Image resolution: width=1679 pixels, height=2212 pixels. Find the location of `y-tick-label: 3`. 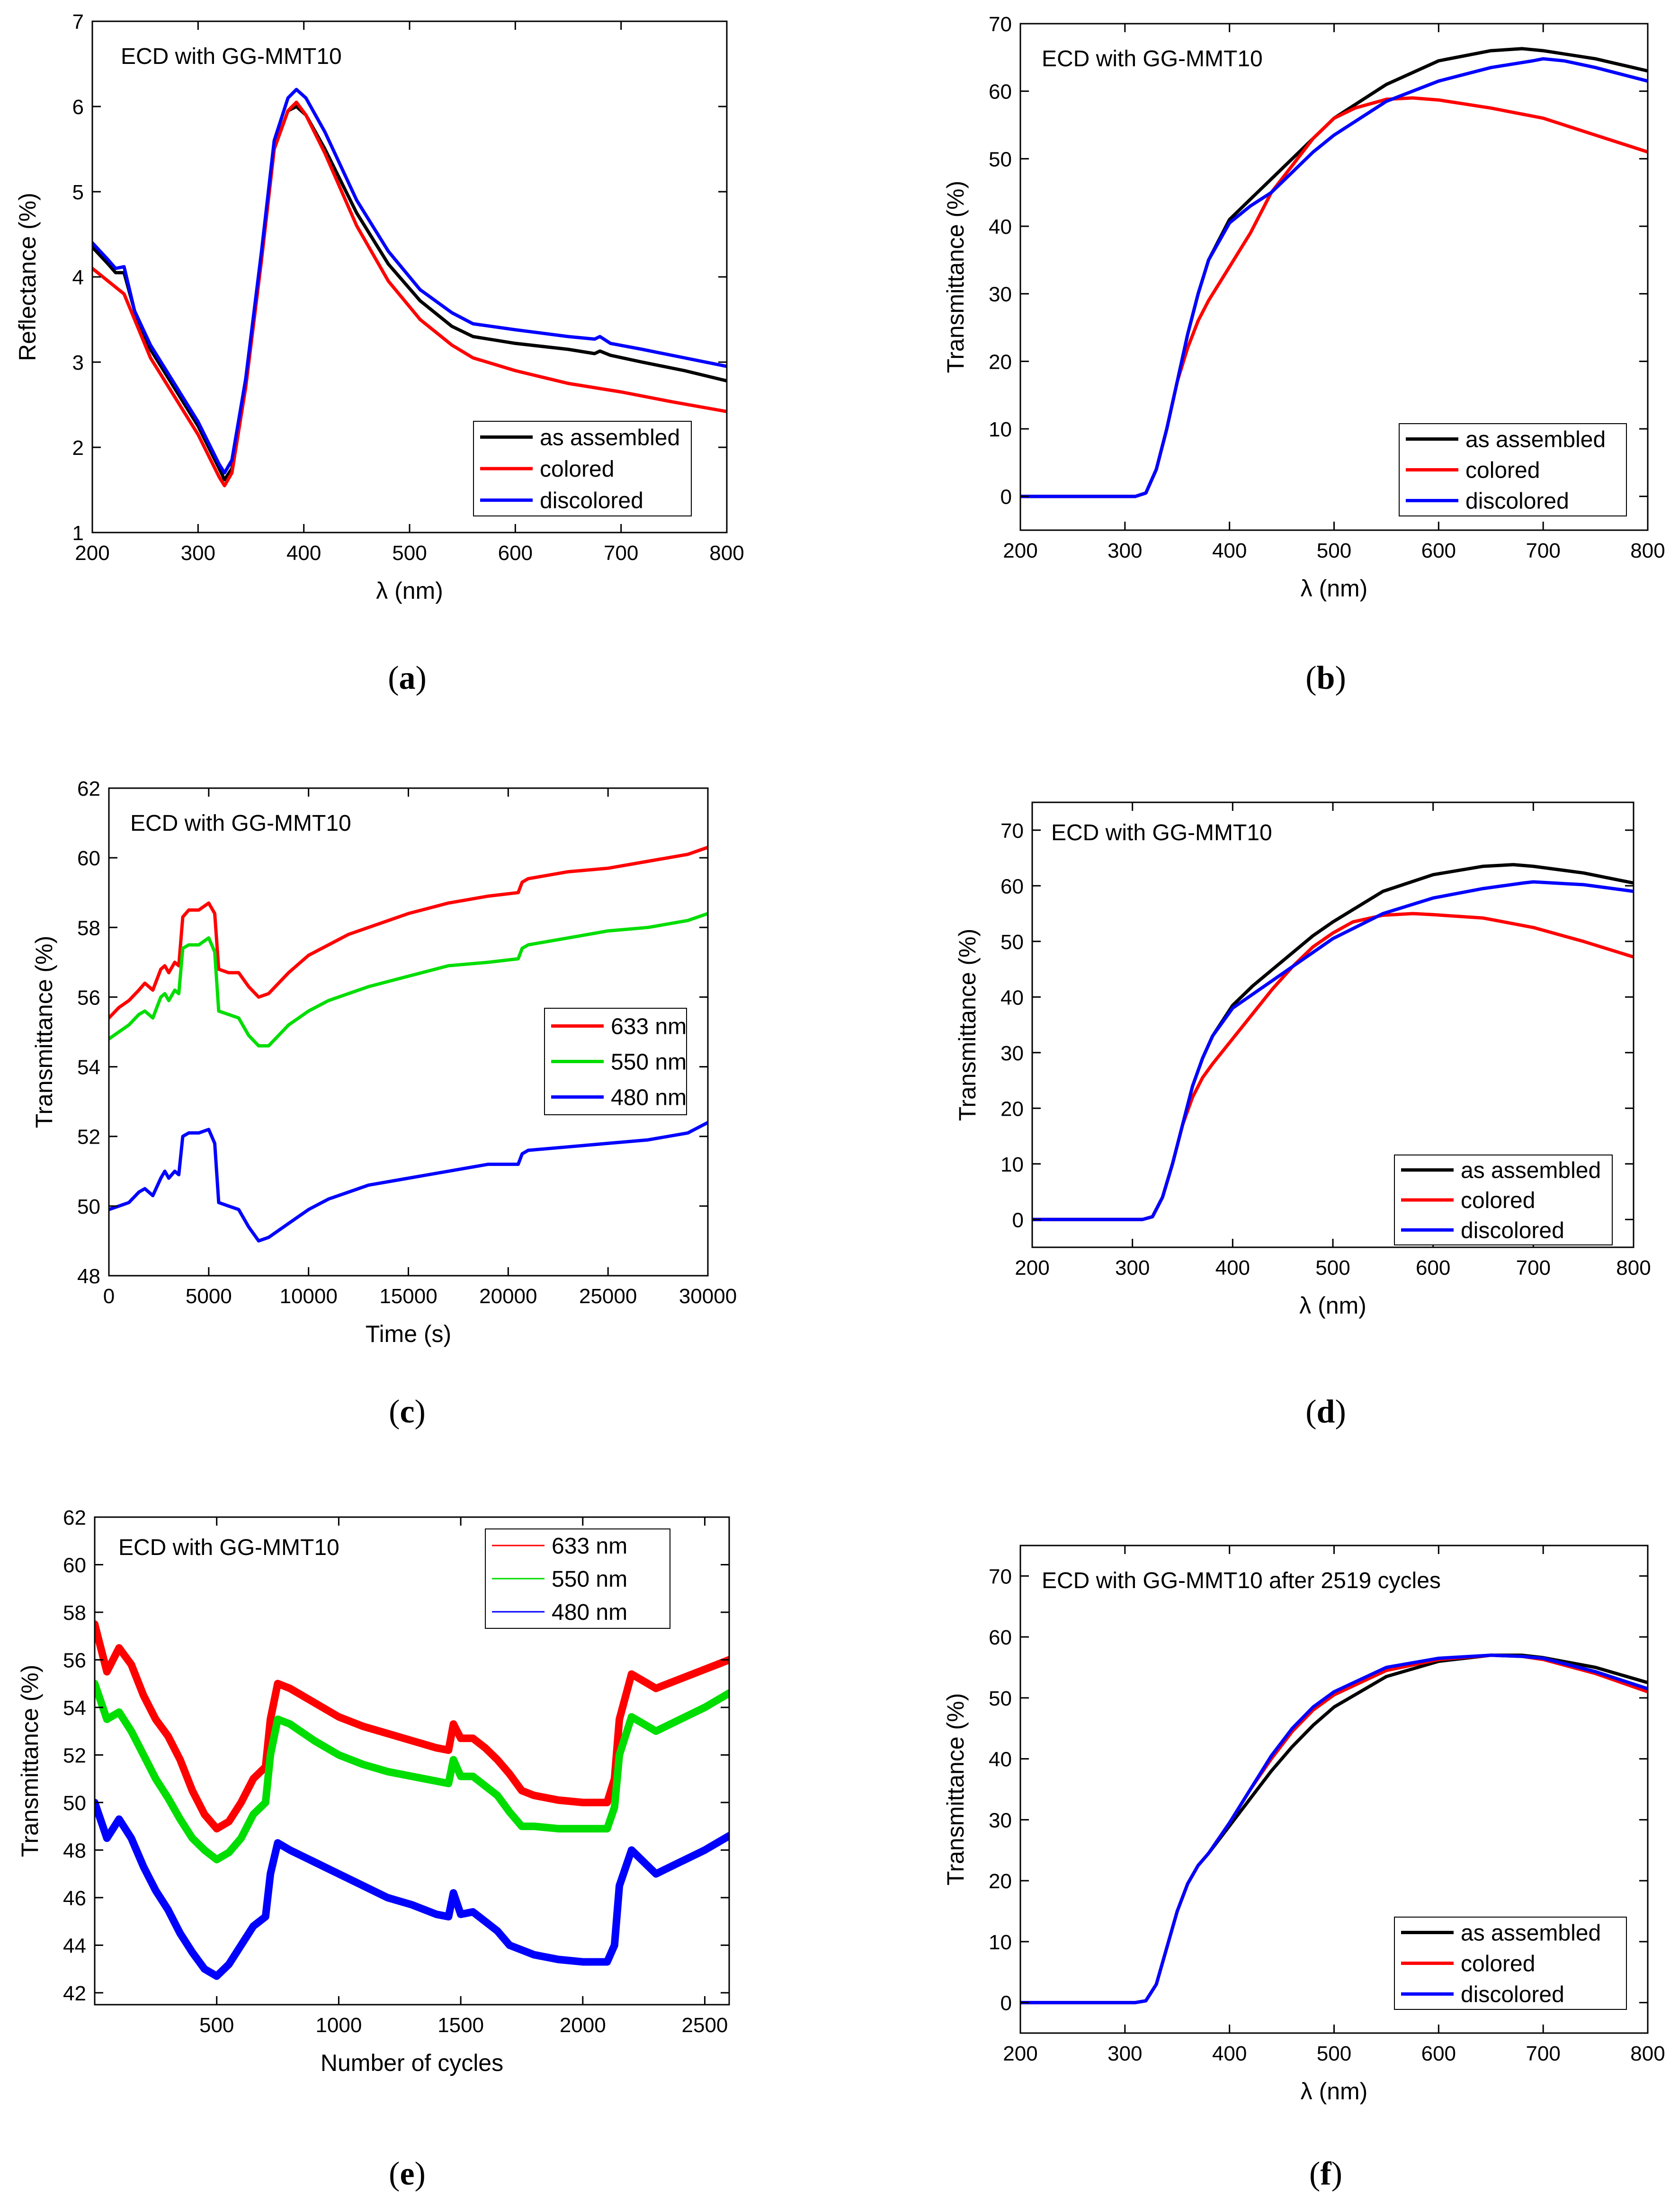

y-tick-label: 3 is located at coordinates (78, 362).